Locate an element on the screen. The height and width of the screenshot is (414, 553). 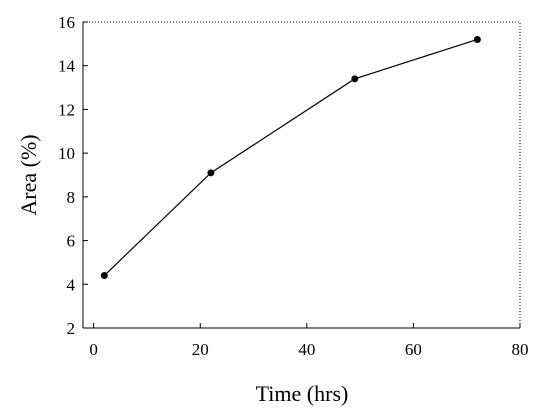
y-tick-label: 4 is located at coordinates (71, 284).